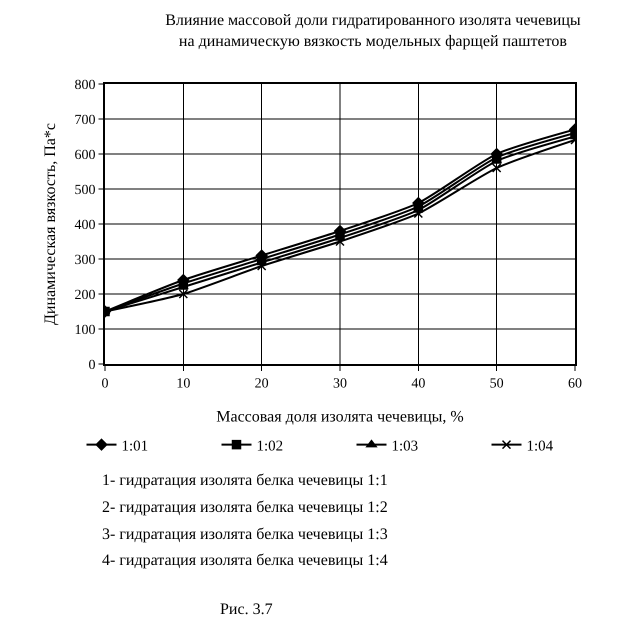 The height and width of the screenshot is (625, 643). Describe the element at coordinates (245, 534) in the screenshot. I see `text: 3- гидратация изолята белка чечевицы 1:3` at that location.